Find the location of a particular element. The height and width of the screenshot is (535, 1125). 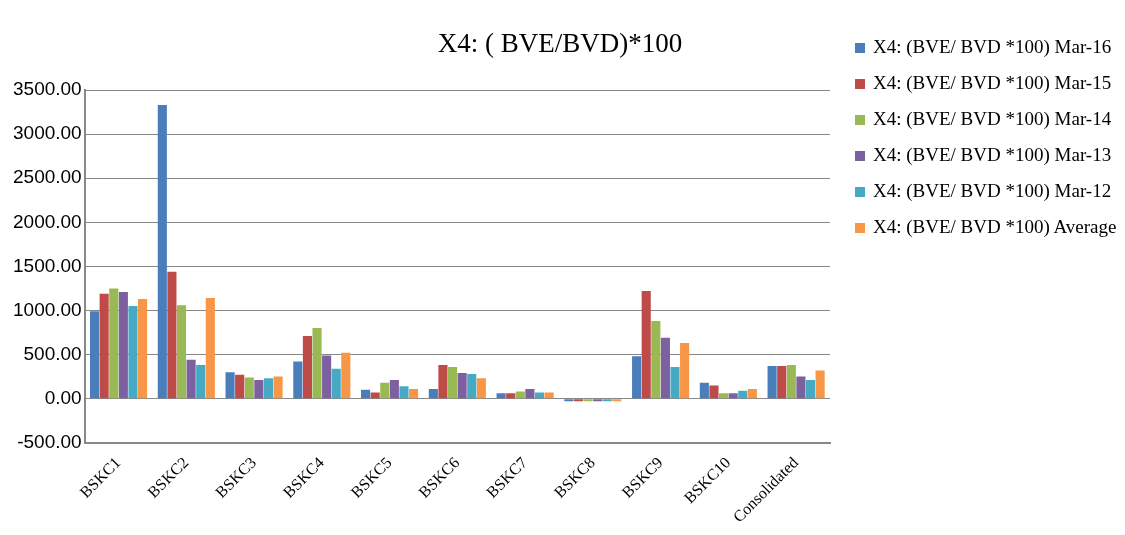

legend-label: X4: (BVE/ BVD *100) Average is located at coordinates (995, 227).